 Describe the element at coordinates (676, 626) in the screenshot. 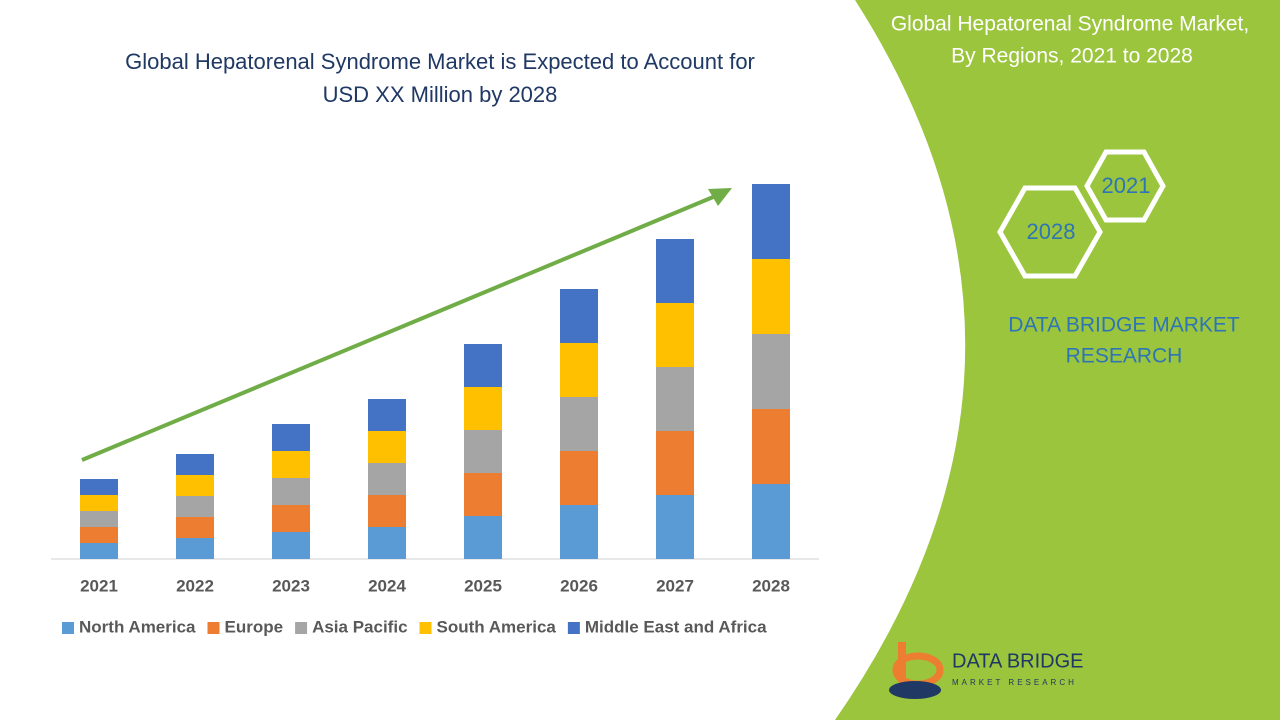

I see `legend-label: Middle East and Africa` at that location.